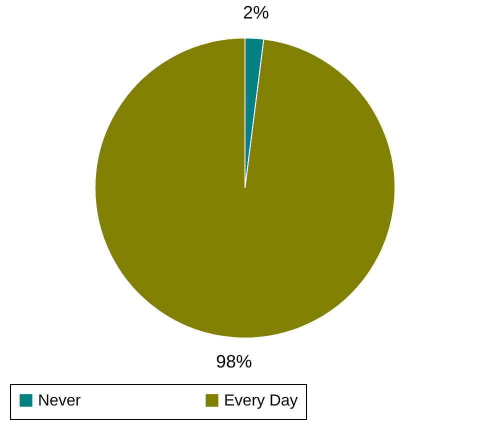  I want to click on legend-label: Every Day, so click(261, 401).